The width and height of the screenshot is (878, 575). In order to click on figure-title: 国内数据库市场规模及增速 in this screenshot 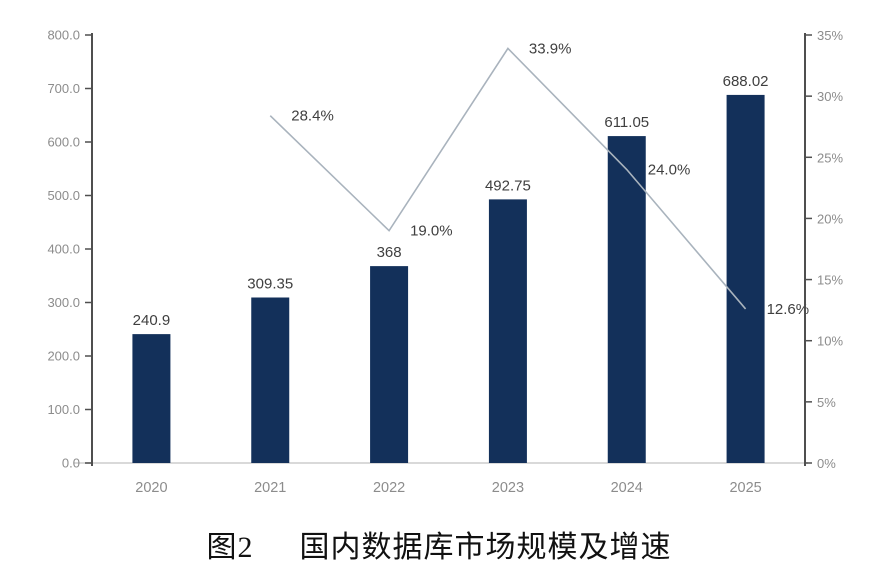, I will do `click(485, 547)`.